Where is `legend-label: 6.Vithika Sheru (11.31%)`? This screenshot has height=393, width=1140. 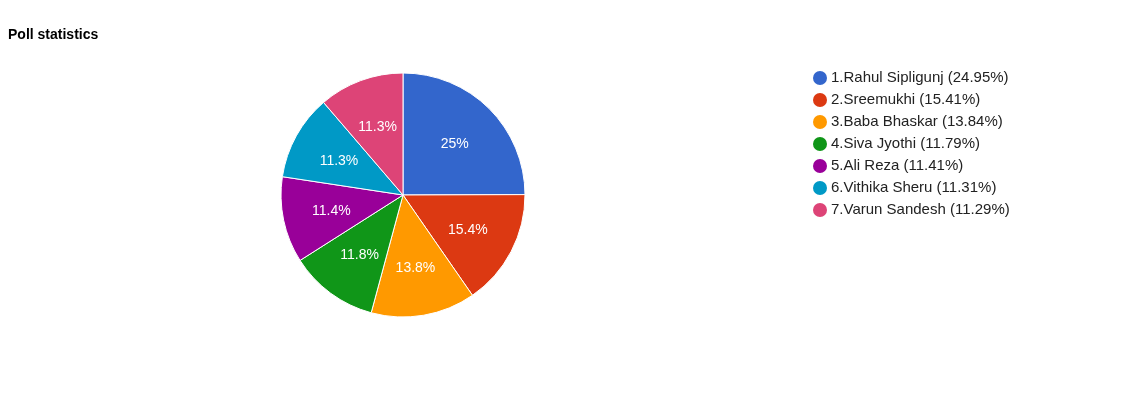 legend-label: 6.Vithika Sheru (11.31%) is located at coordinates (914, 186).